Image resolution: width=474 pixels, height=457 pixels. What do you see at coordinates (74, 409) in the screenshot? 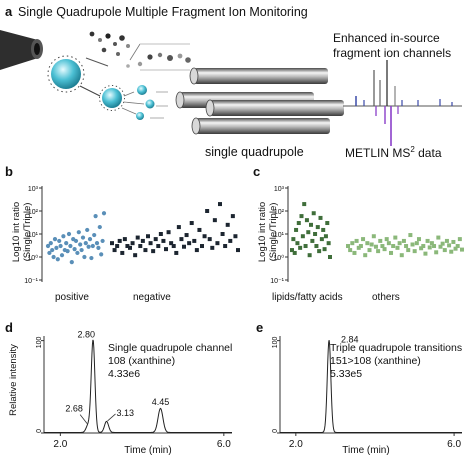
I see `panel-d-peak-label: 2.68` at bounding box center [74, 409].